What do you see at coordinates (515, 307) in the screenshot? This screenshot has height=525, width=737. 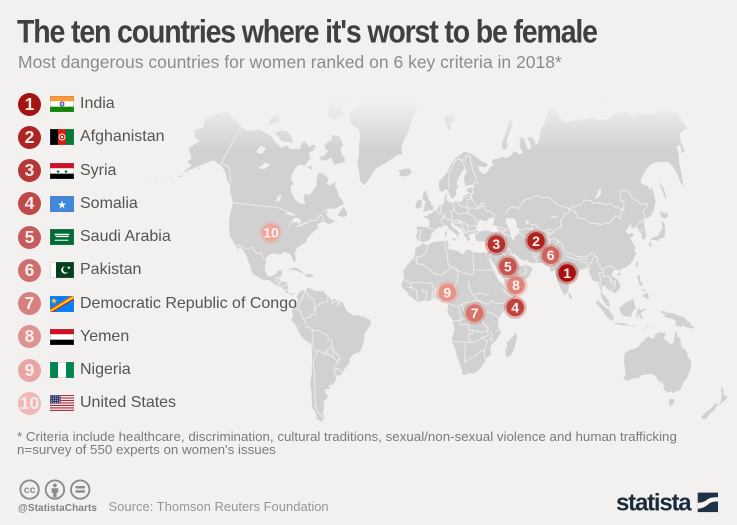 I see `svg-text: 4` at bounding box center [515, 307].